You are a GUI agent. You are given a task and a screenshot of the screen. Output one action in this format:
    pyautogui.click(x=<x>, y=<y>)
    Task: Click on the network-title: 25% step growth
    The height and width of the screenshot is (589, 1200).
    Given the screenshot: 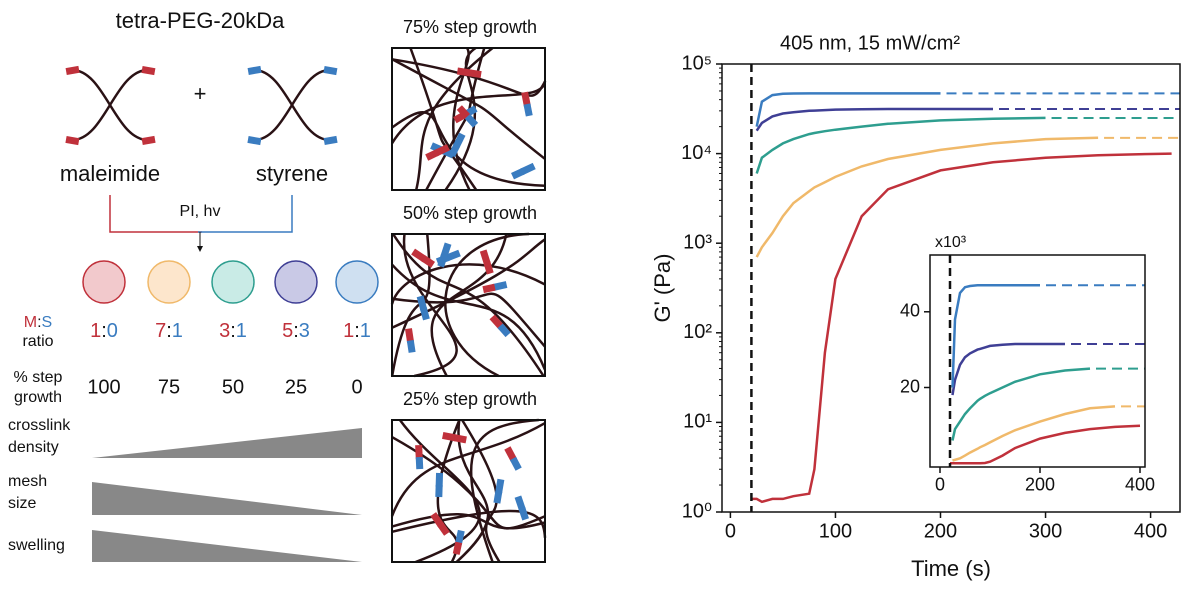 What is the action you would take?
    pyautogui.click(x=470, y=399)
    